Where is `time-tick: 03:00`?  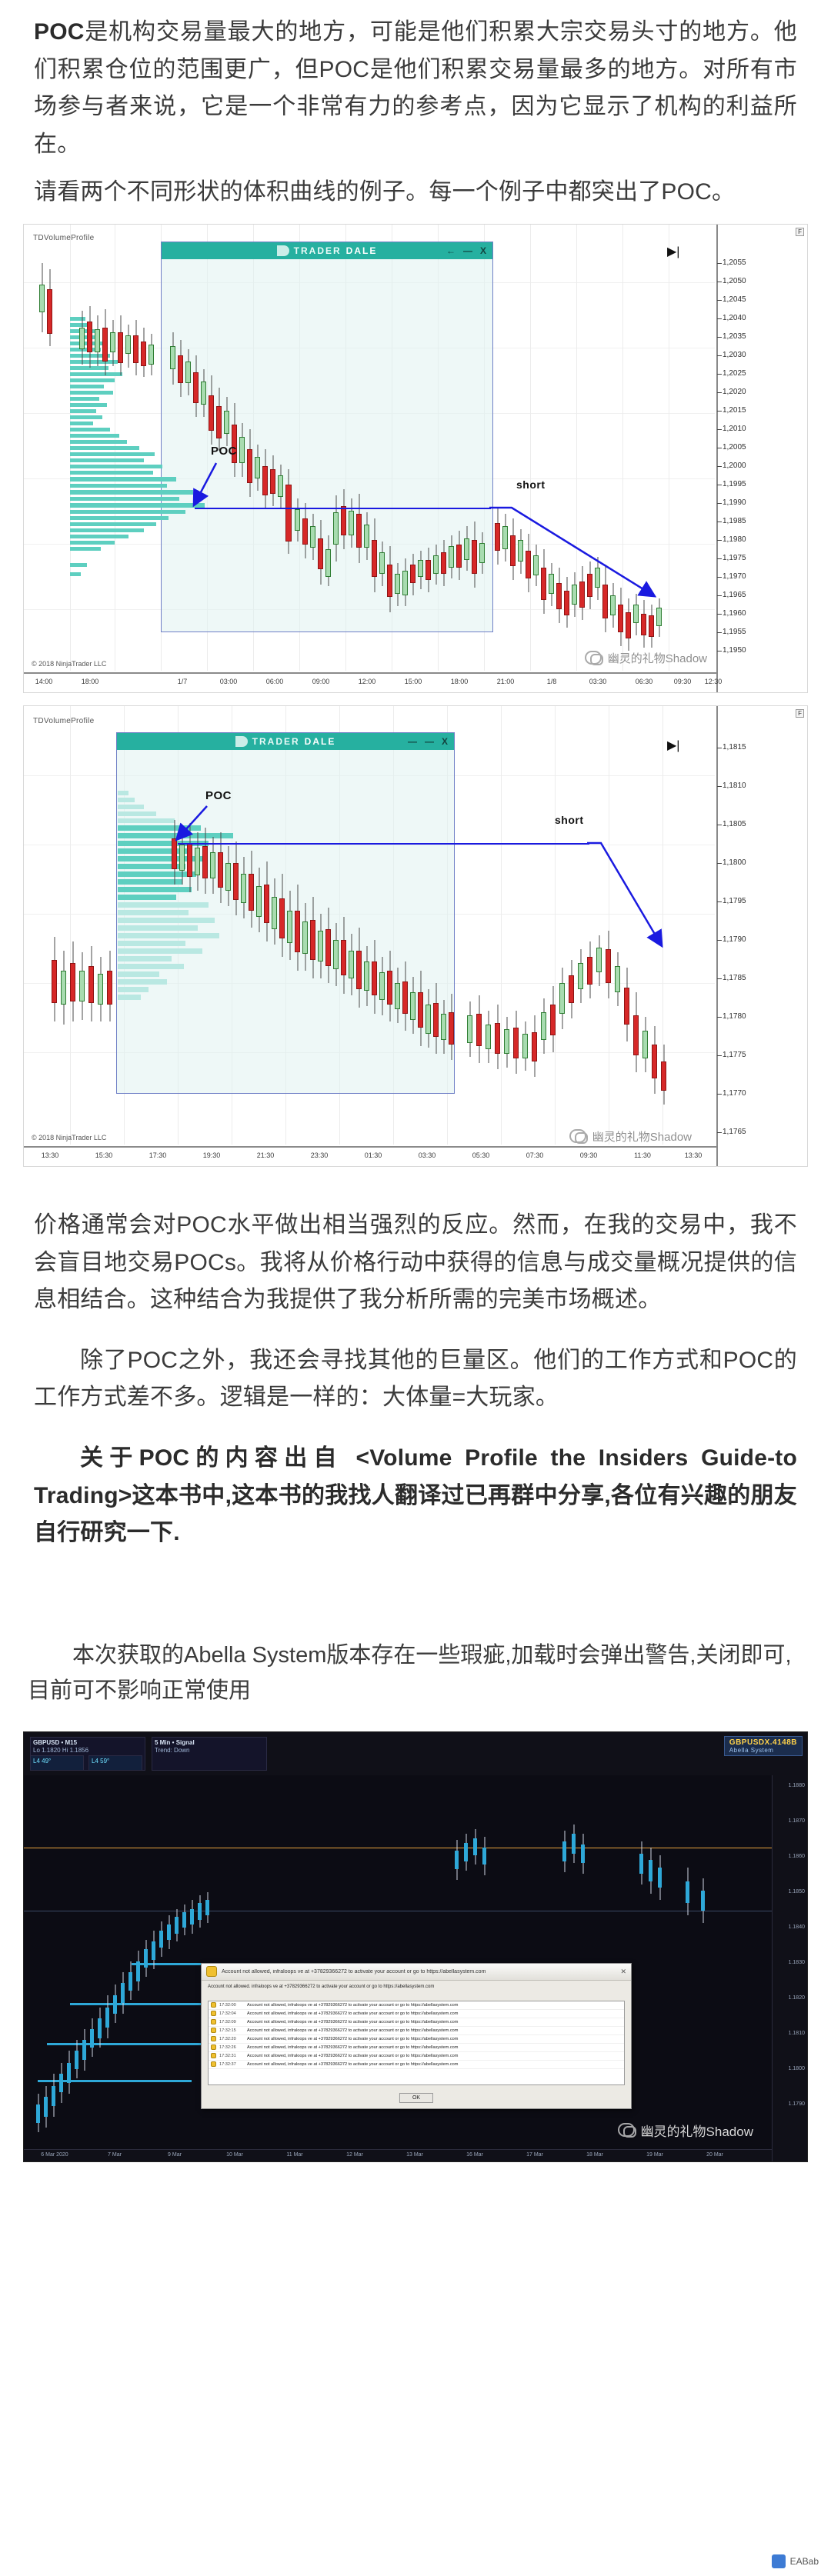
time-tick: 03:00 is located at coordinates (229, 681).